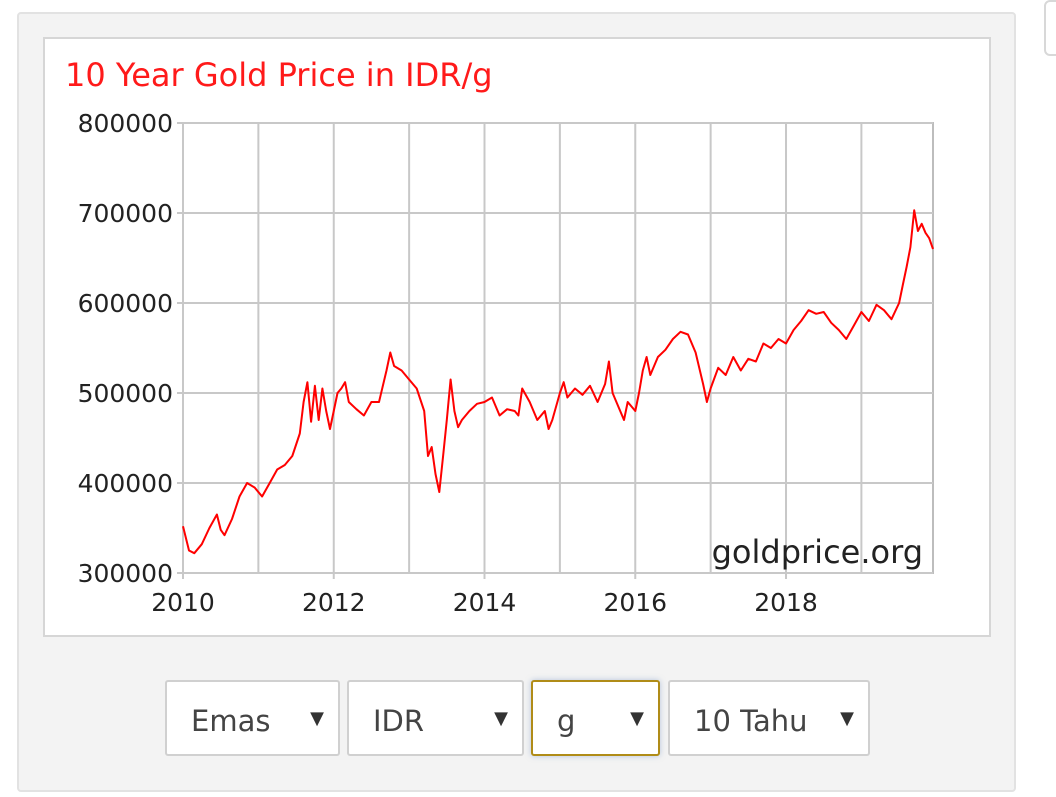 The width and height of the screenshot is (1056, 797). Describe the element at coordinates (435, 718) in the screenshot. I see `currency-select: IDR ▼` at that location.